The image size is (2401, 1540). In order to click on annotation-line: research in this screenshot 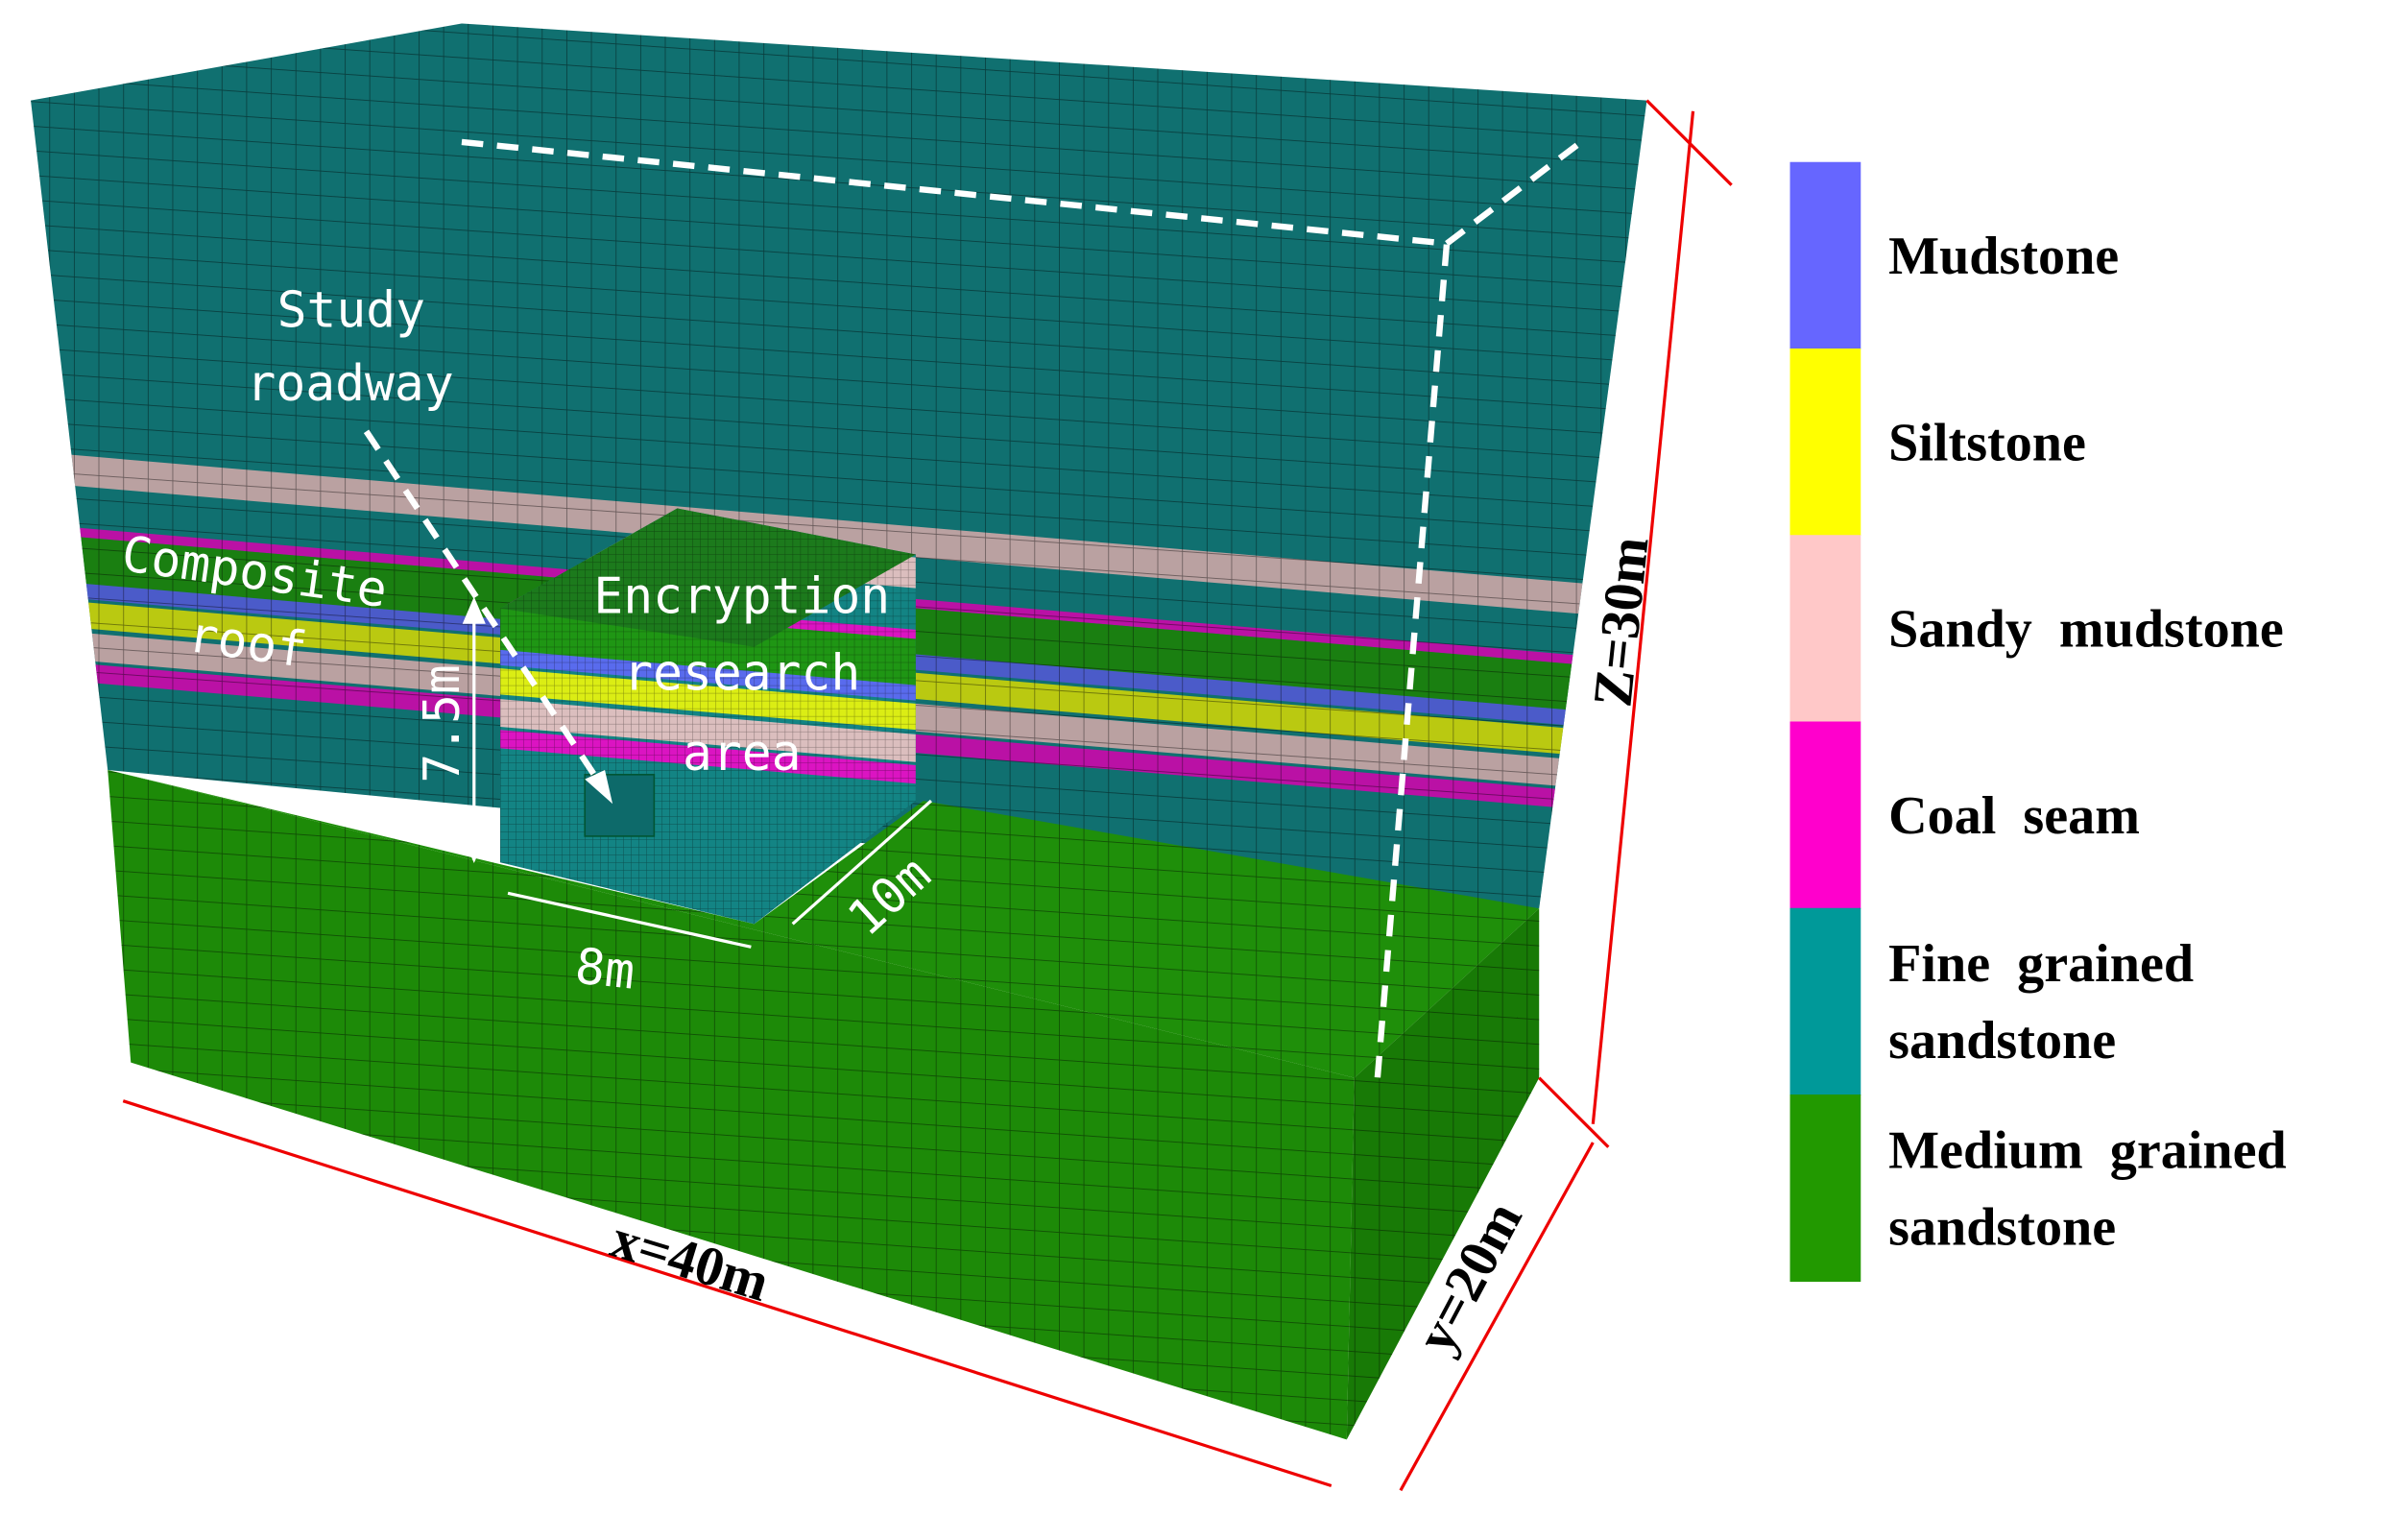, I will do `click(742, 674)`.